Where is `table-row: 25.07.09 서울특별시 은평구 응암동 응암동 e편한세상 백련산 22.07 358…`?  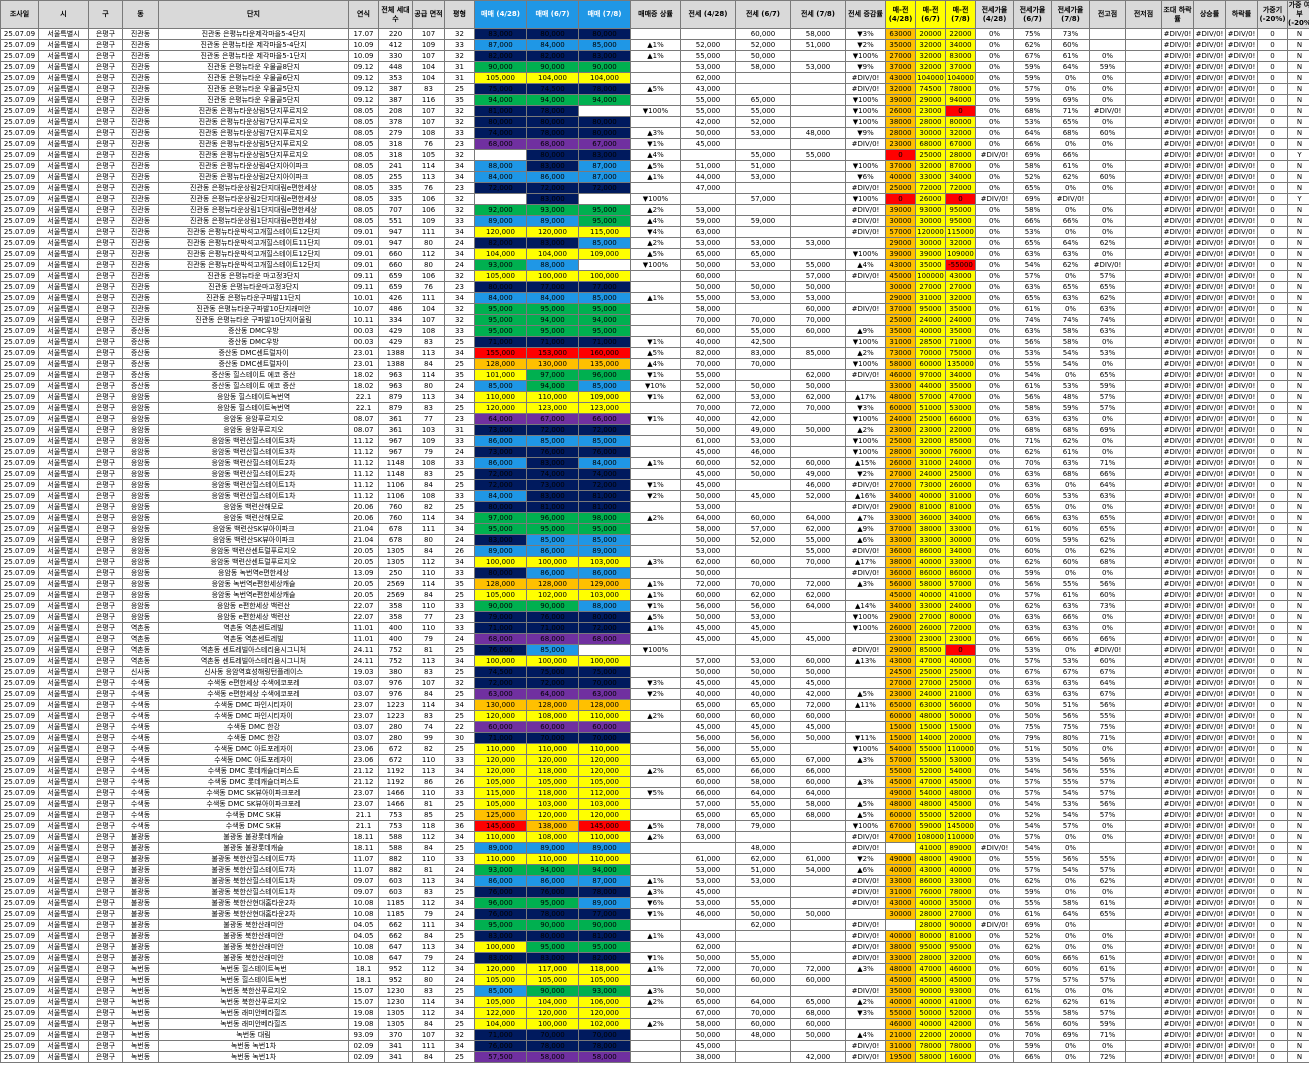 table-row: 25.07.09 서울특별시 은평구 응암동 응암동 e편한세상 백련산 22.07 358… is located at coordinates (654, 617).